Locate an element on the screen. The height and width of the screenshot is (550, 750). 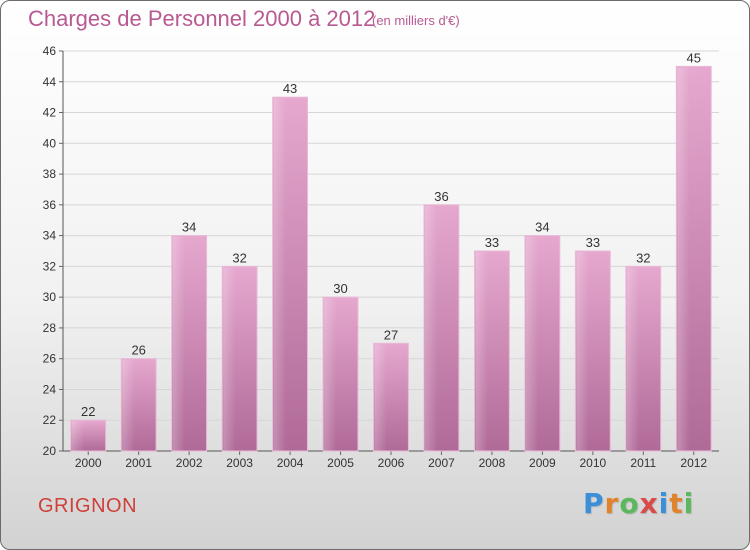
x-tick-label: 2000 is located at coordinates (88, 463).